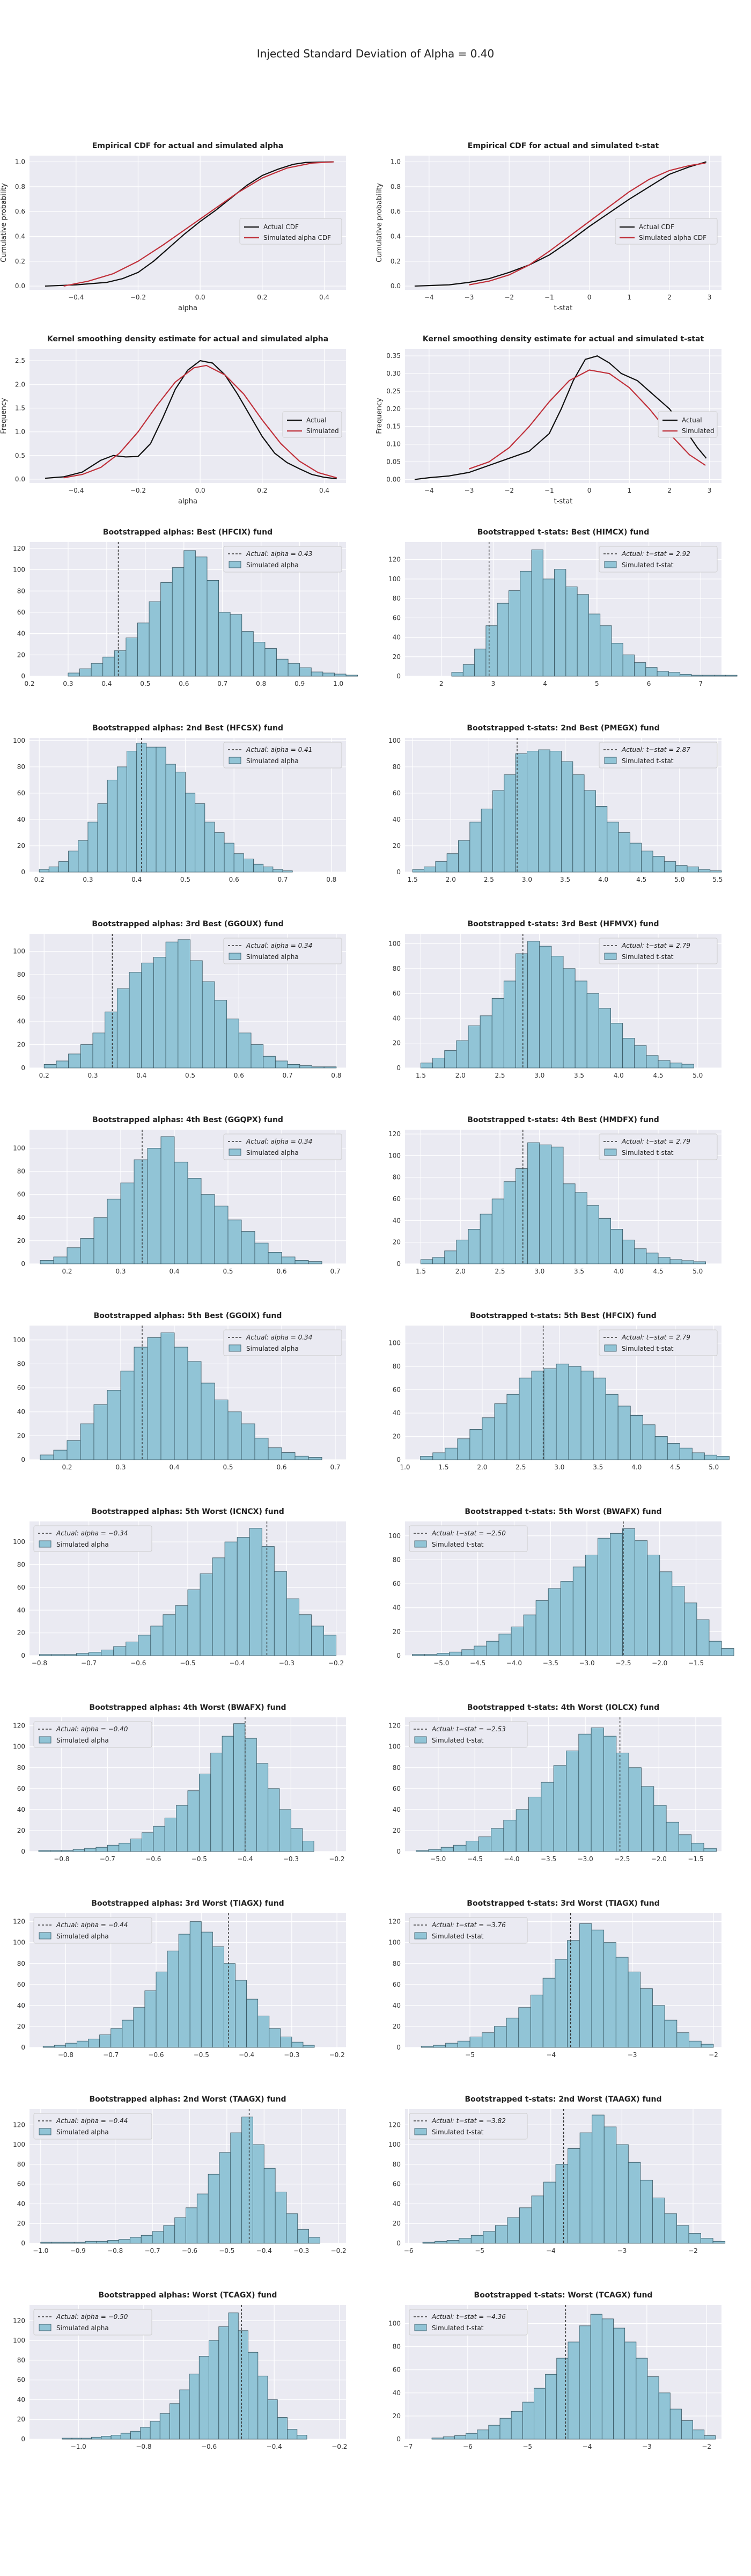  What do you see at coordinates (397, 2005) in the screenshot?
I see `y-tick-label: 40` at bounding box center [397, 2005].